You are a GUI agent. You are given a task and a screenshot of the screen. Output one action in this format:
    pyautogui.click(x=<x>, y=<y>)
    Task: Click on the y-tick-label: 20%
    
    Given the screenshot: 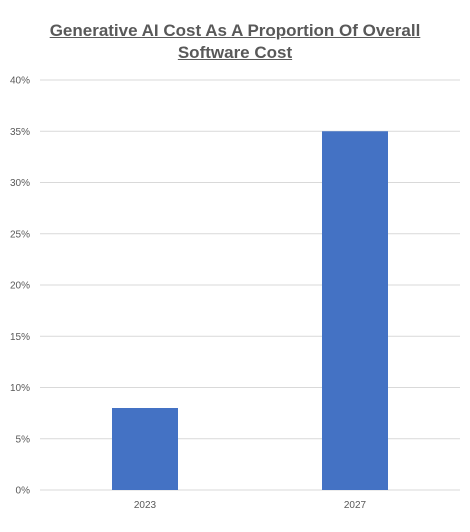 What is the action you would take?
    pyautogui.click(x=20, y=286)
    